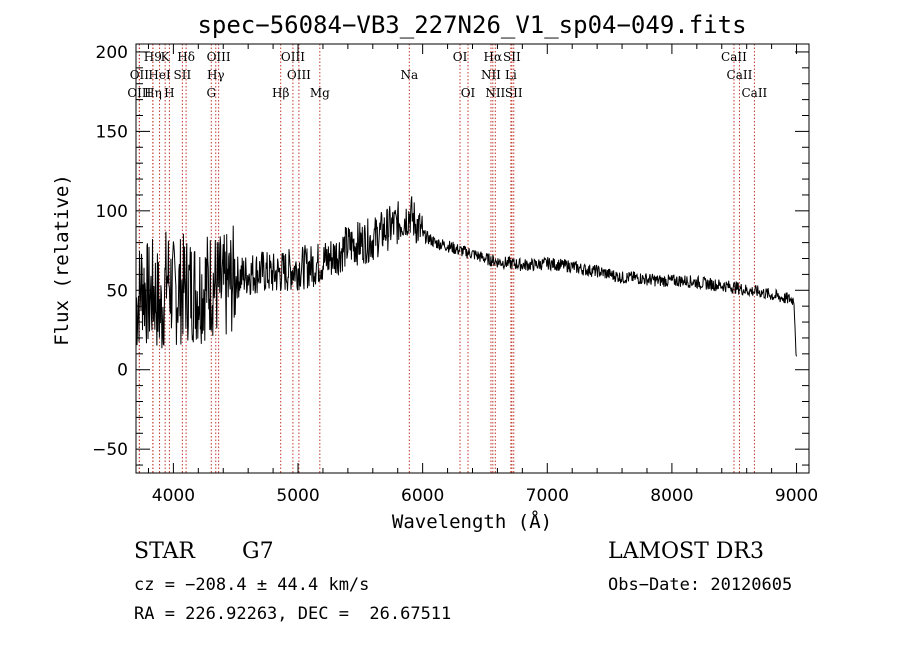 The image size is (900, 649). What do you see at coordinates (280, 93) in the screenshot?
I see `line-label: Hβ` at bounding box center [280, 93].